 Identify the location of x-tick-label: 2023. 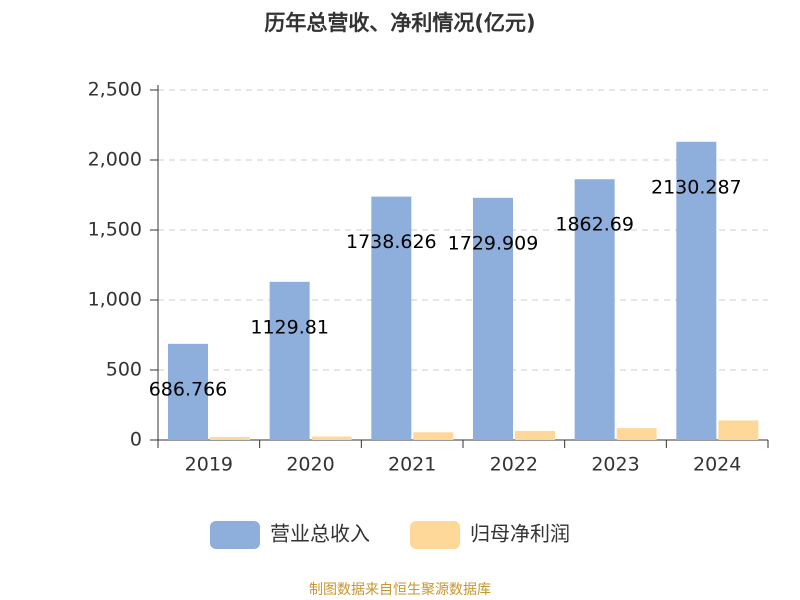
(615, 465).